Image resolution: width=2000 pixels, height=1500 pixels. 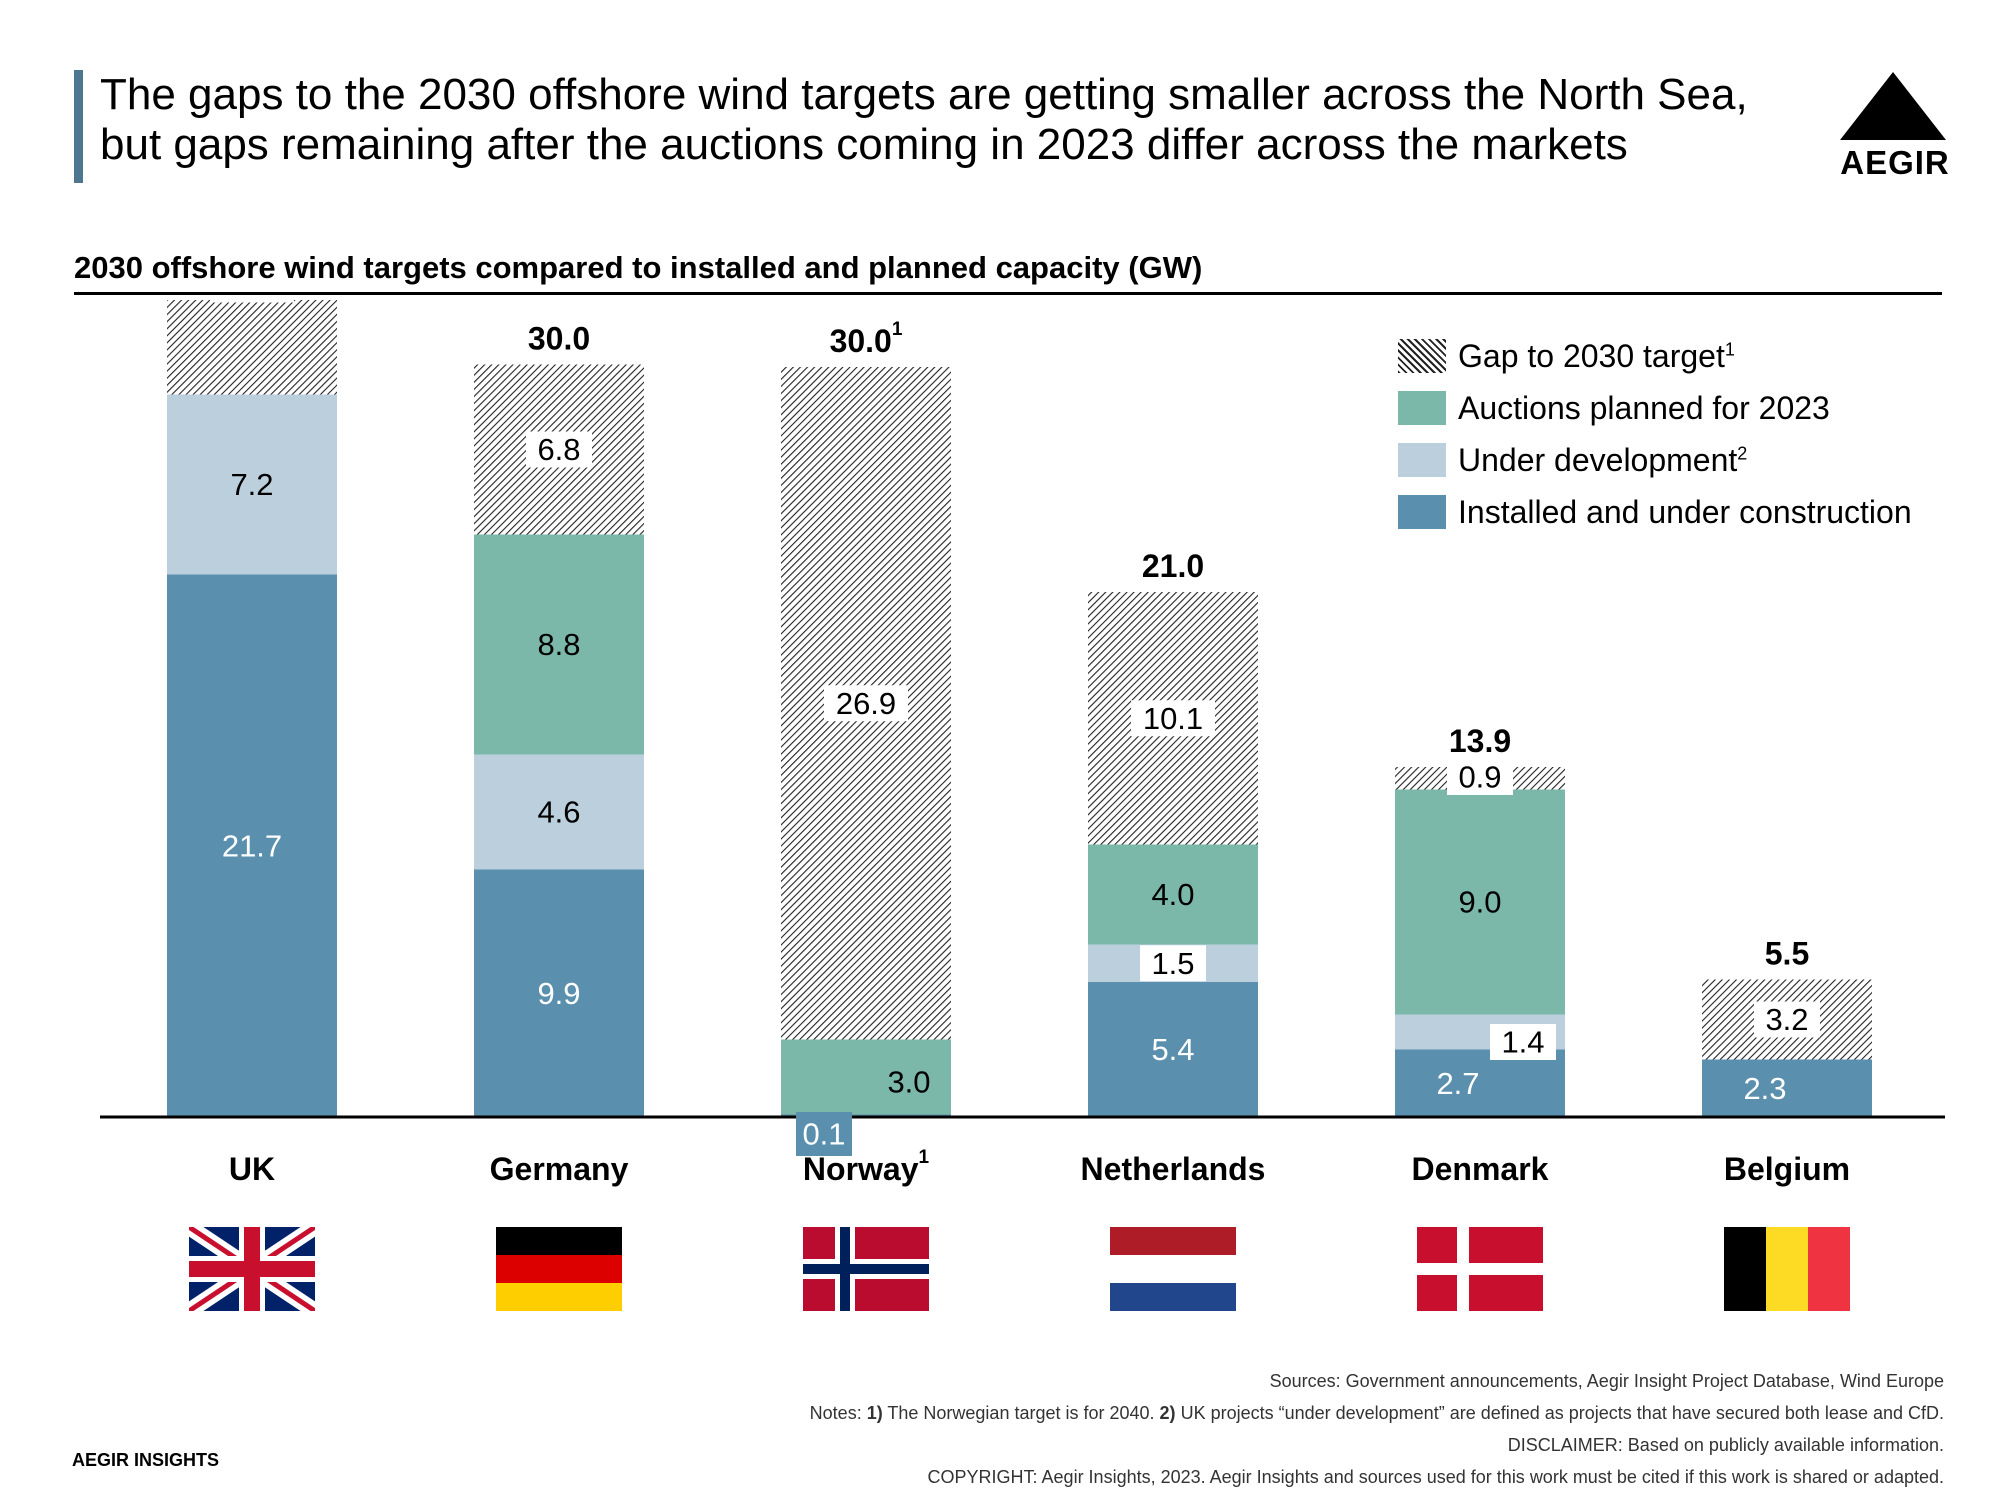 I want to click on data-label-belgium-installed-and-under-construction: 2.3, so click(x=1764, y=1088).